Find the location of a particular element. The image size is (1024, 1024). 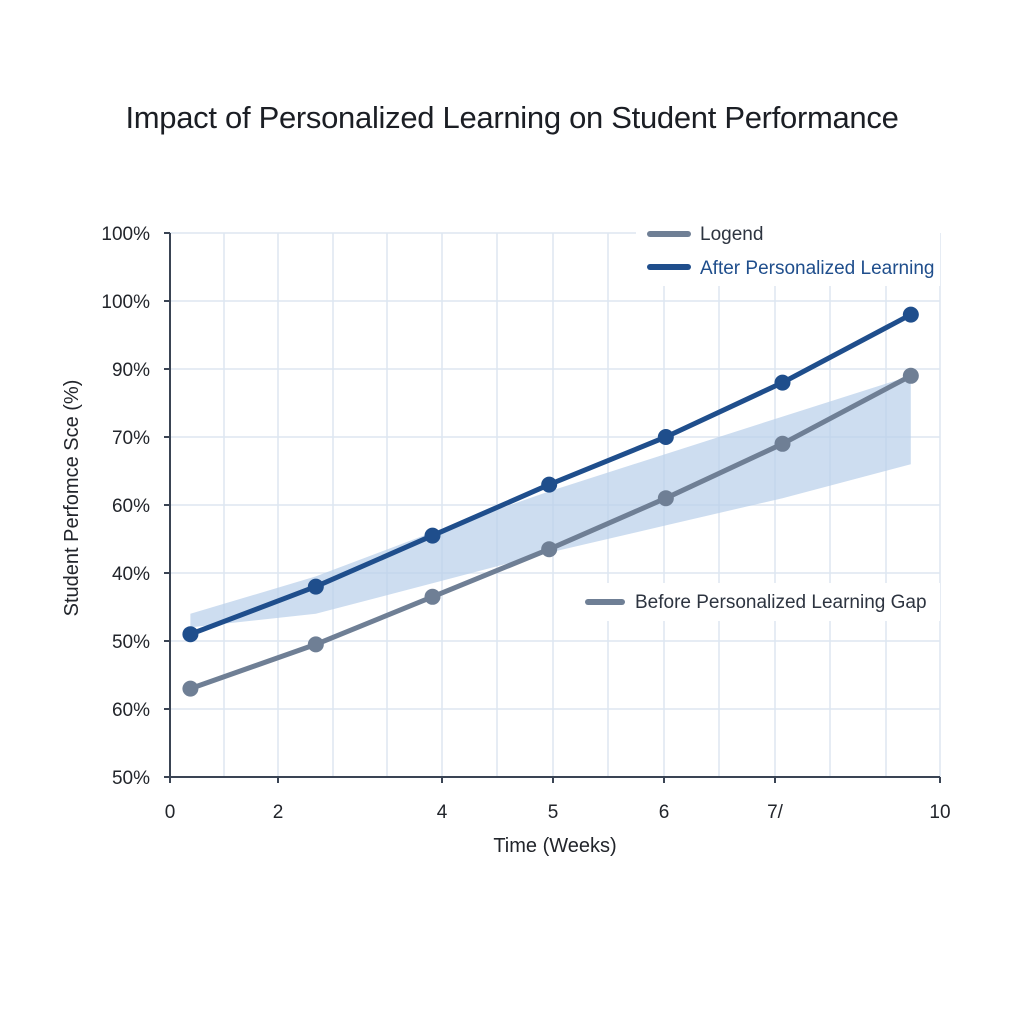

y-tick-label: 40% is located at coordinates (131, 574).